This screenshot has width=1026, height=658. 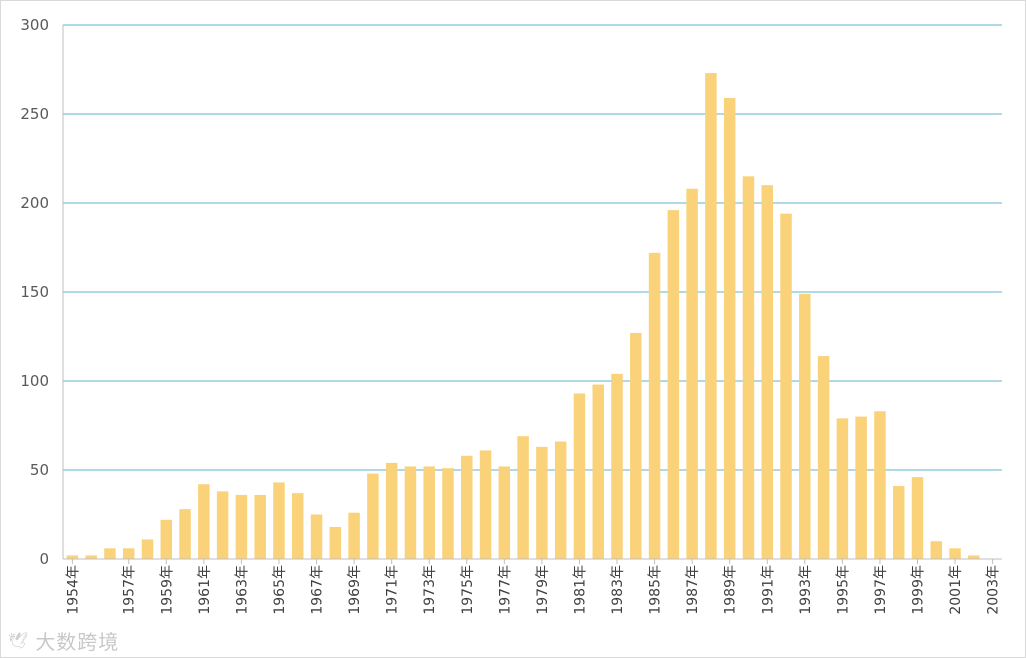 What do you see at coordinates (843, 590) in the screenshot?
I see `x-tick-label: 1995年` at bounding box center [843, 590].